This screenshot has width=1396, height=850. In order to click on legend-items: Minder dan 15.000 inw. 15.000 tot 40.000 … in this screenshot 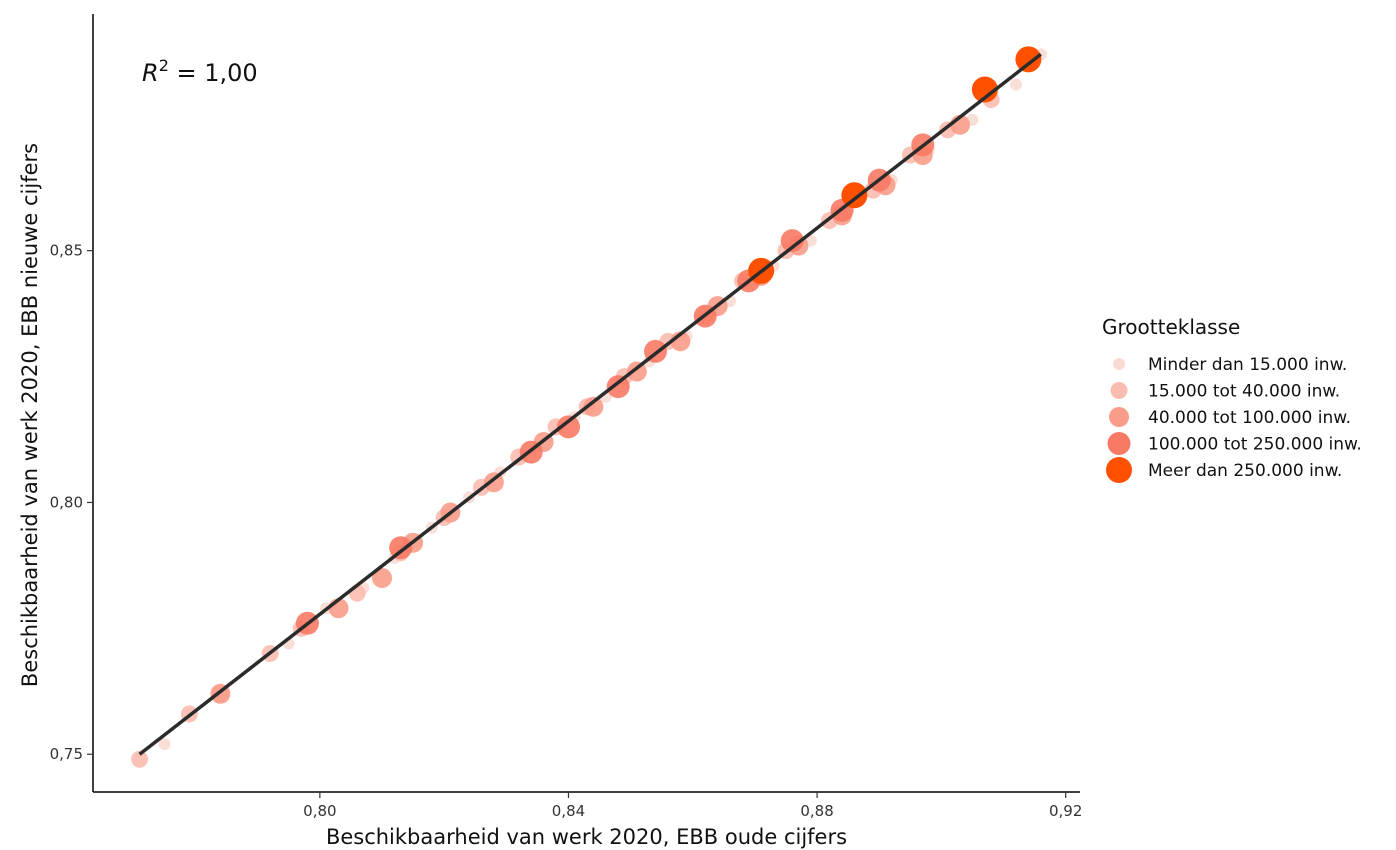, I will do `click(1234, 419)`.